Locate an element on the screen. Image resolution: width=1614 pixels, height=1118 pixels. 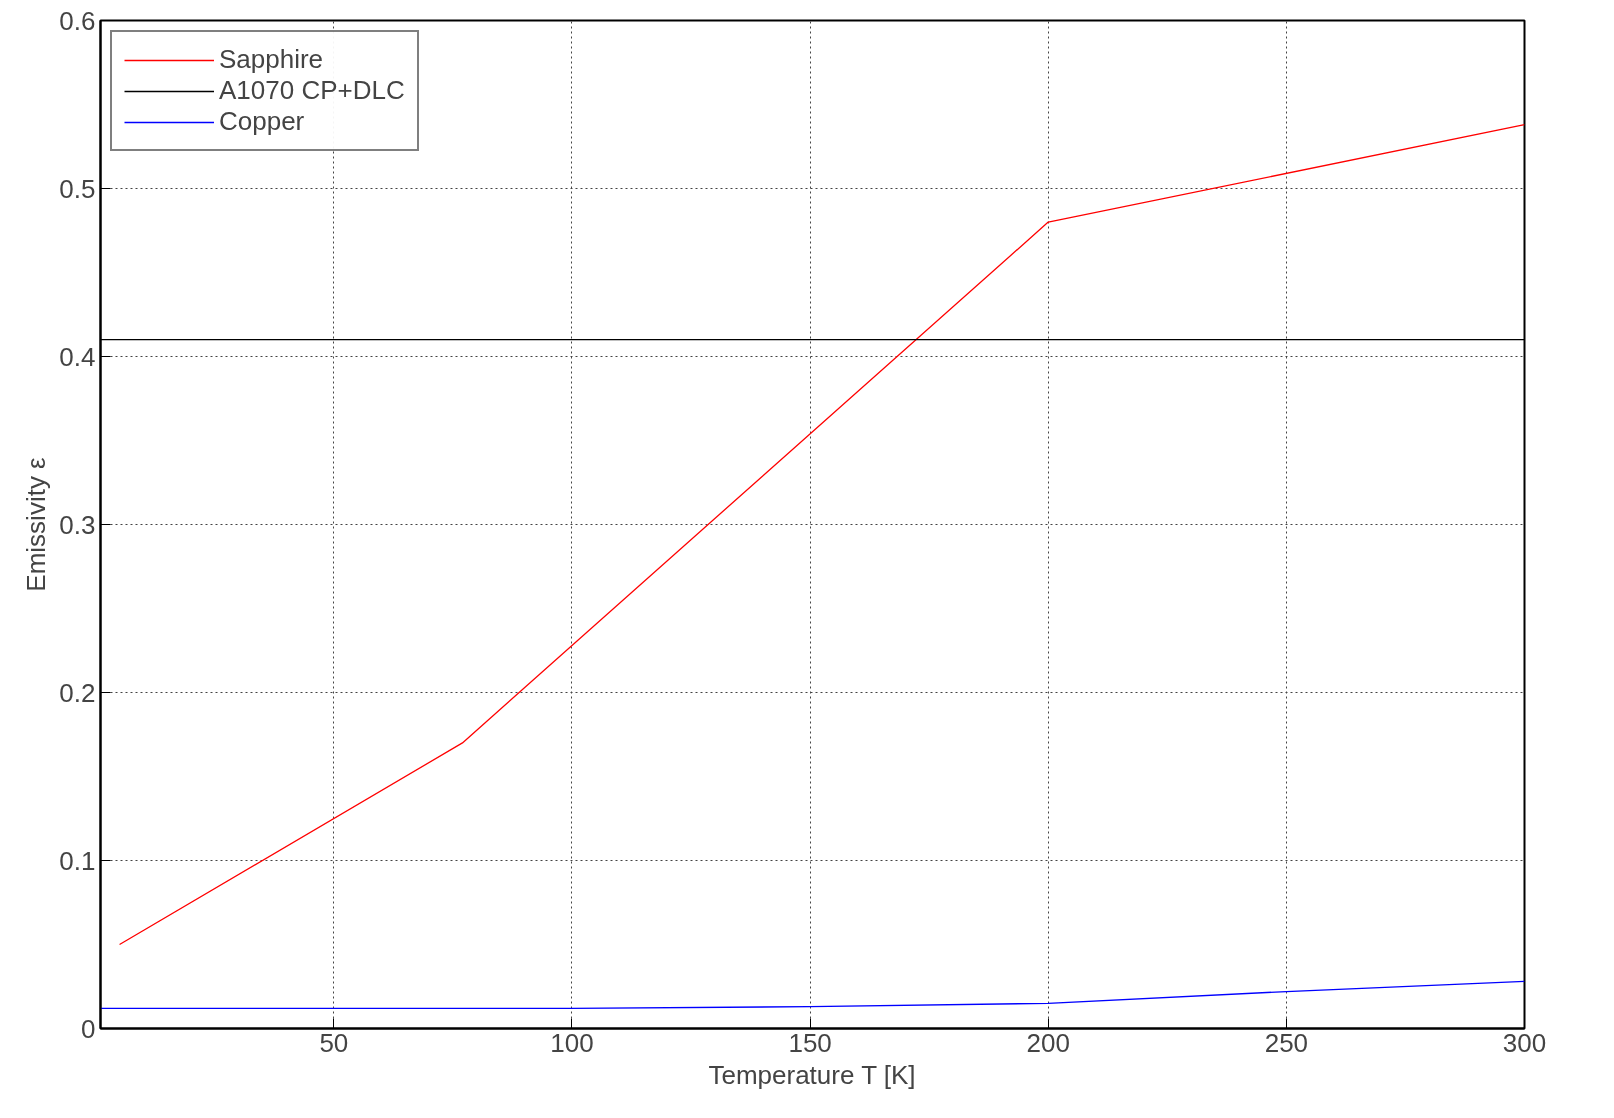
y-axis-title: Emissivity ε is located at coordinates (36, 524).